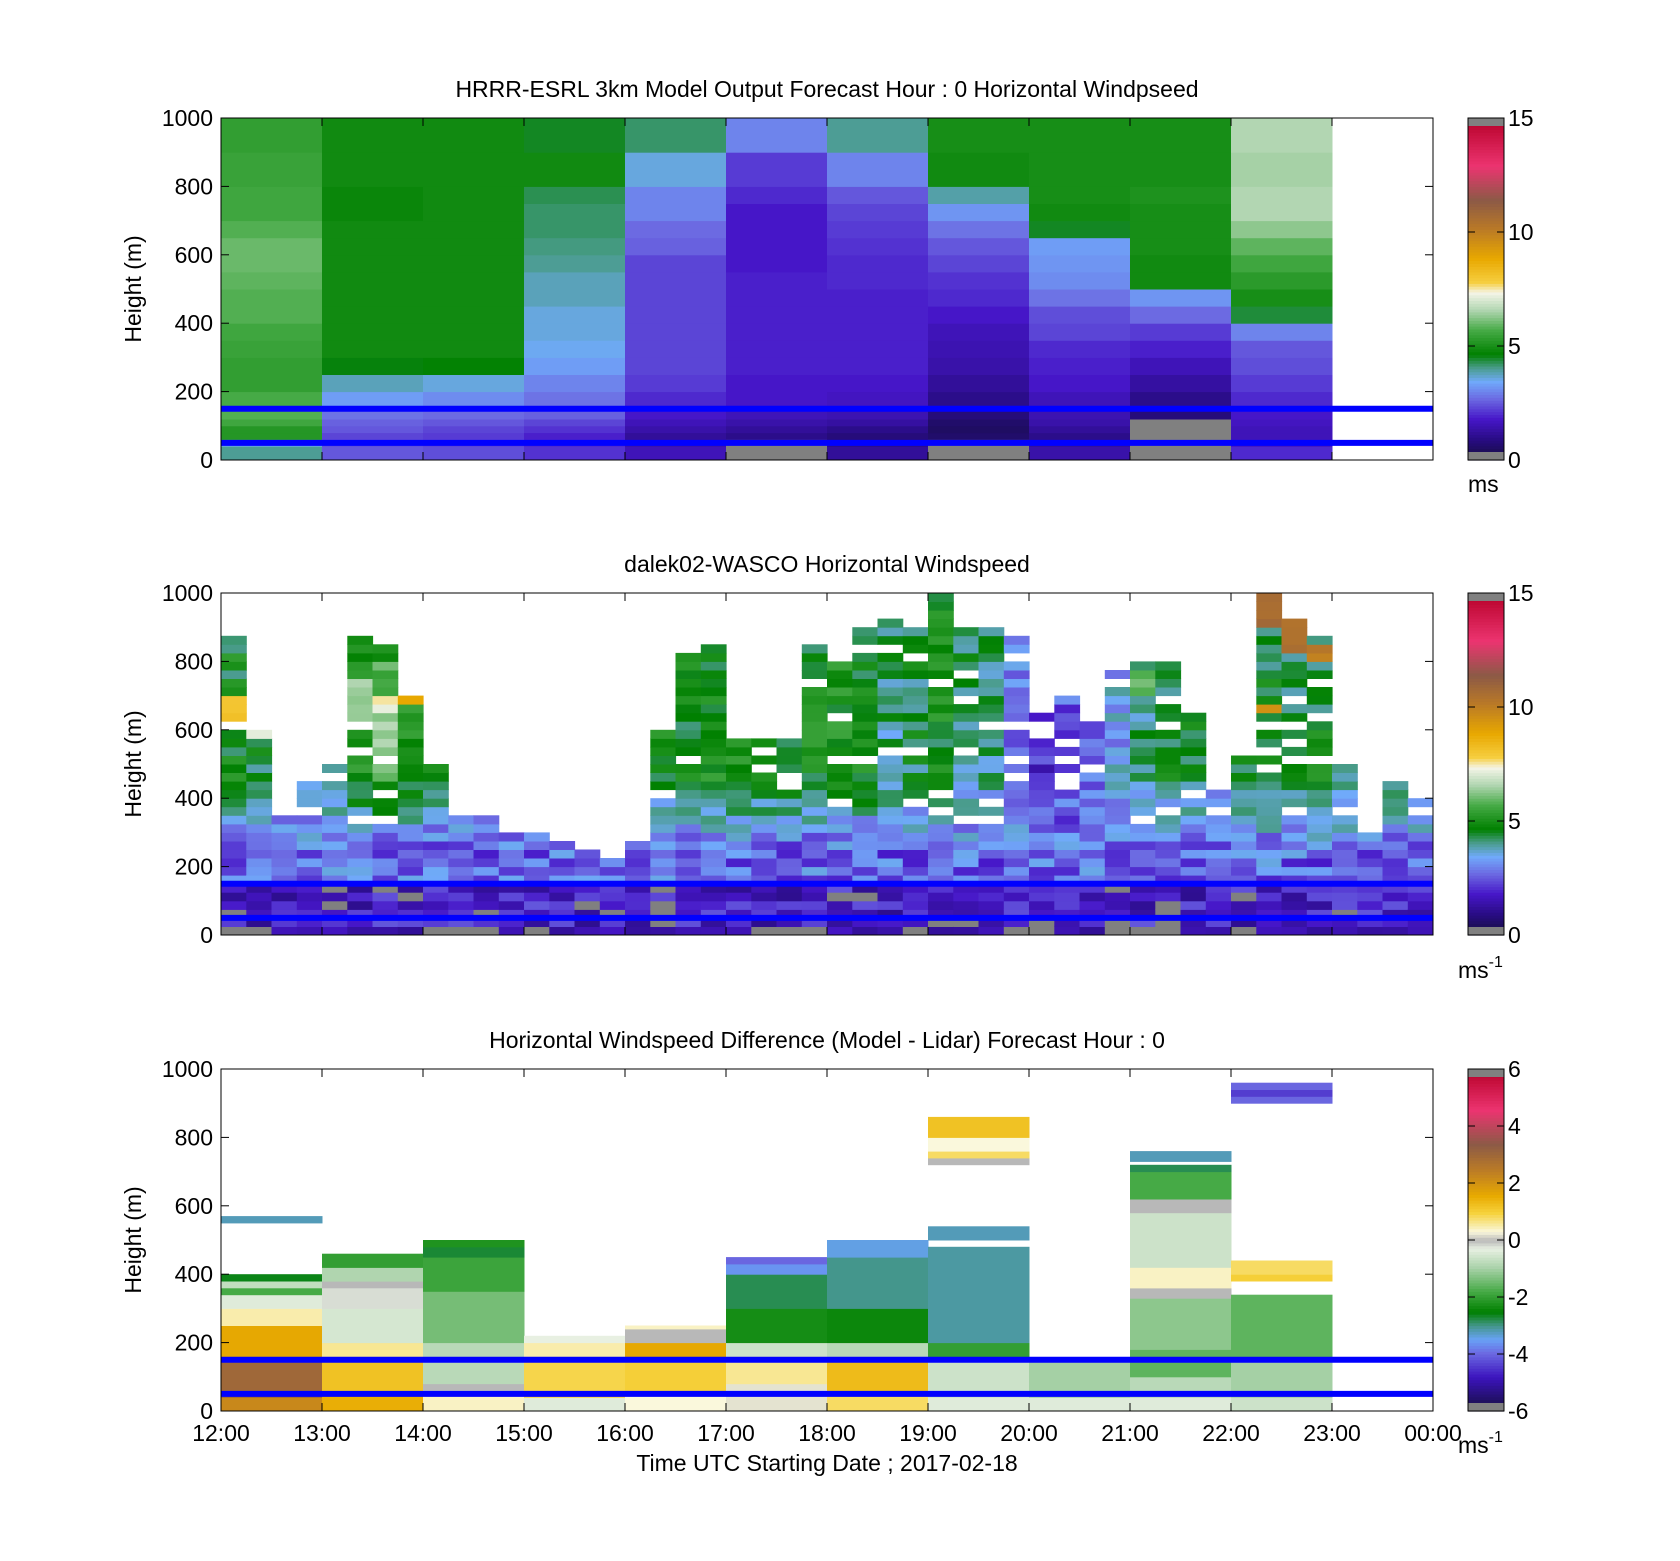 The height and width of the screenshot is (1561, 1680). I want to click on y-tick-label: 1000, so click(187, 118).